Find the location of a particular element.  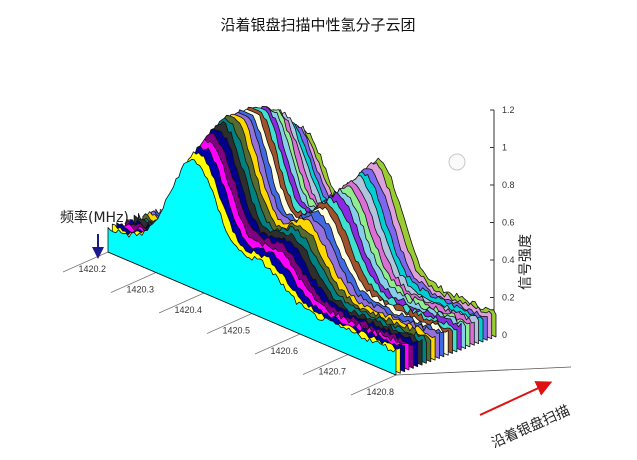

y-tick-label: 0.8 is located at coordinates (508, 185).